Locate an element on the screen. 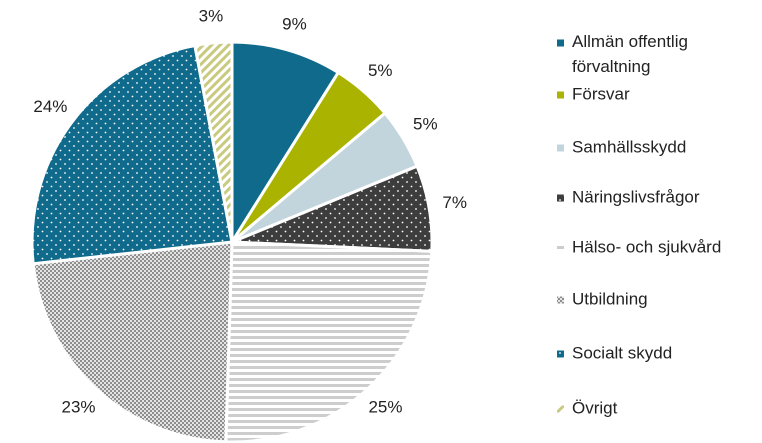  legend-label: Utbildning is located at coordinates (610, 298).